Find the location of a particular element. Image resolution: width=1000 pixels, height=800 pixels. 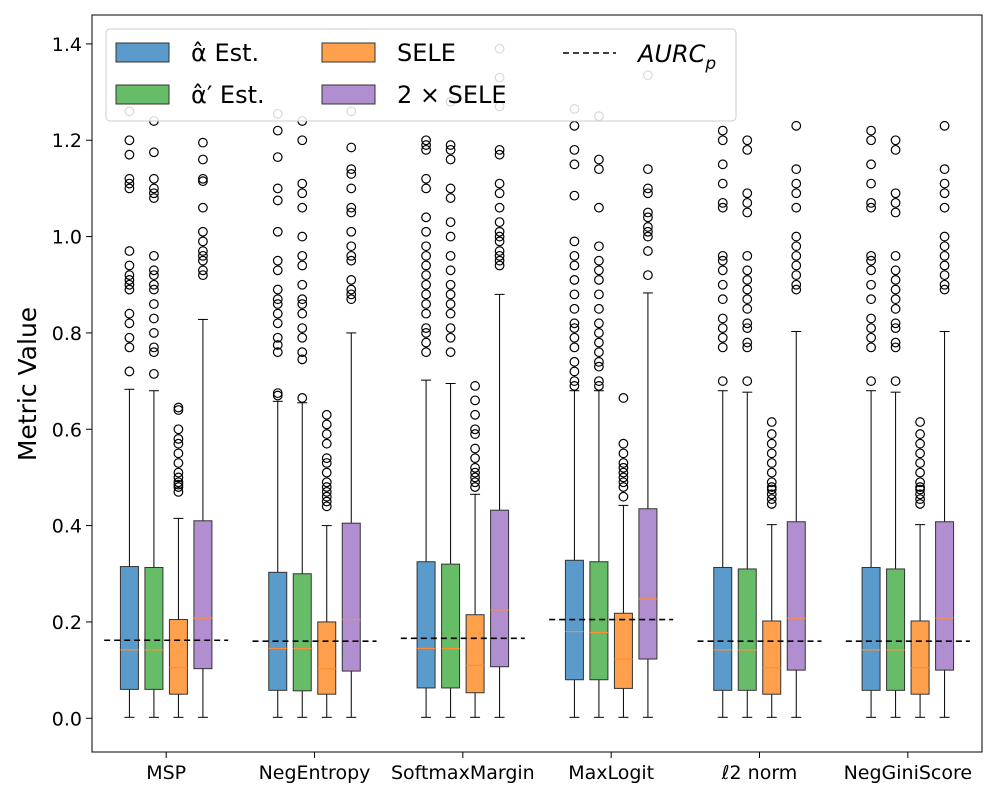

legend-swatch is located at coordinates (142, 94).